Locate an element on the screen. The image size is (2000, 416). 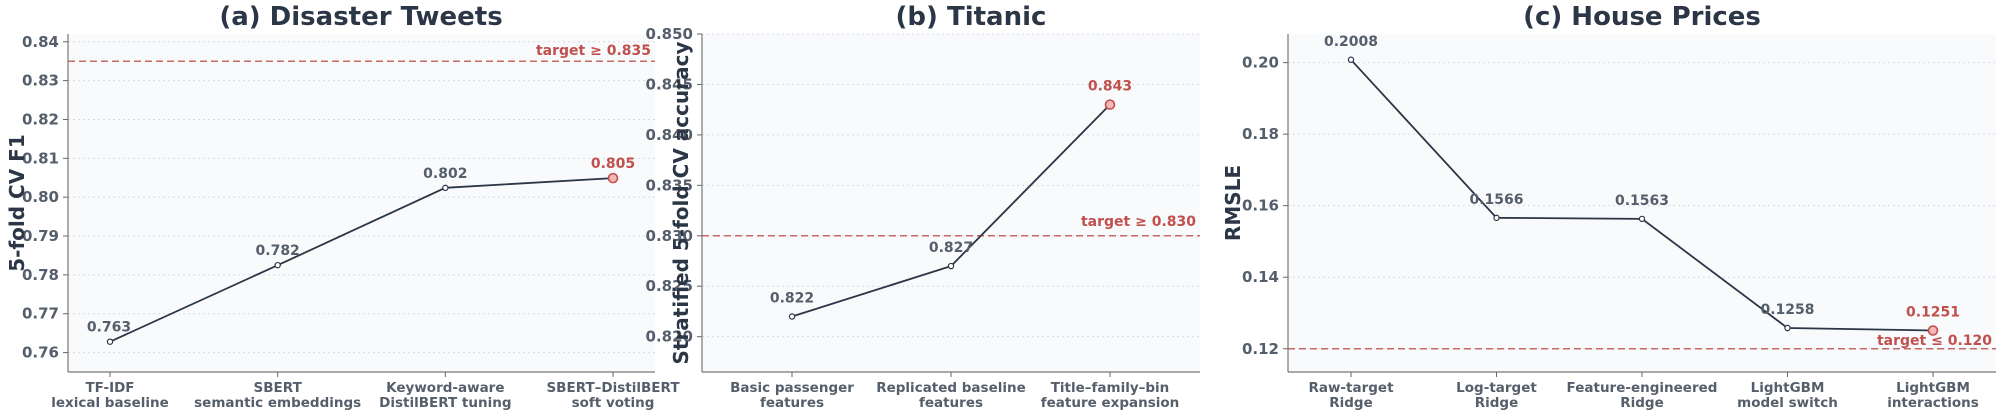
y-tick-label: 0.825 is located at coordinates (669, 286).